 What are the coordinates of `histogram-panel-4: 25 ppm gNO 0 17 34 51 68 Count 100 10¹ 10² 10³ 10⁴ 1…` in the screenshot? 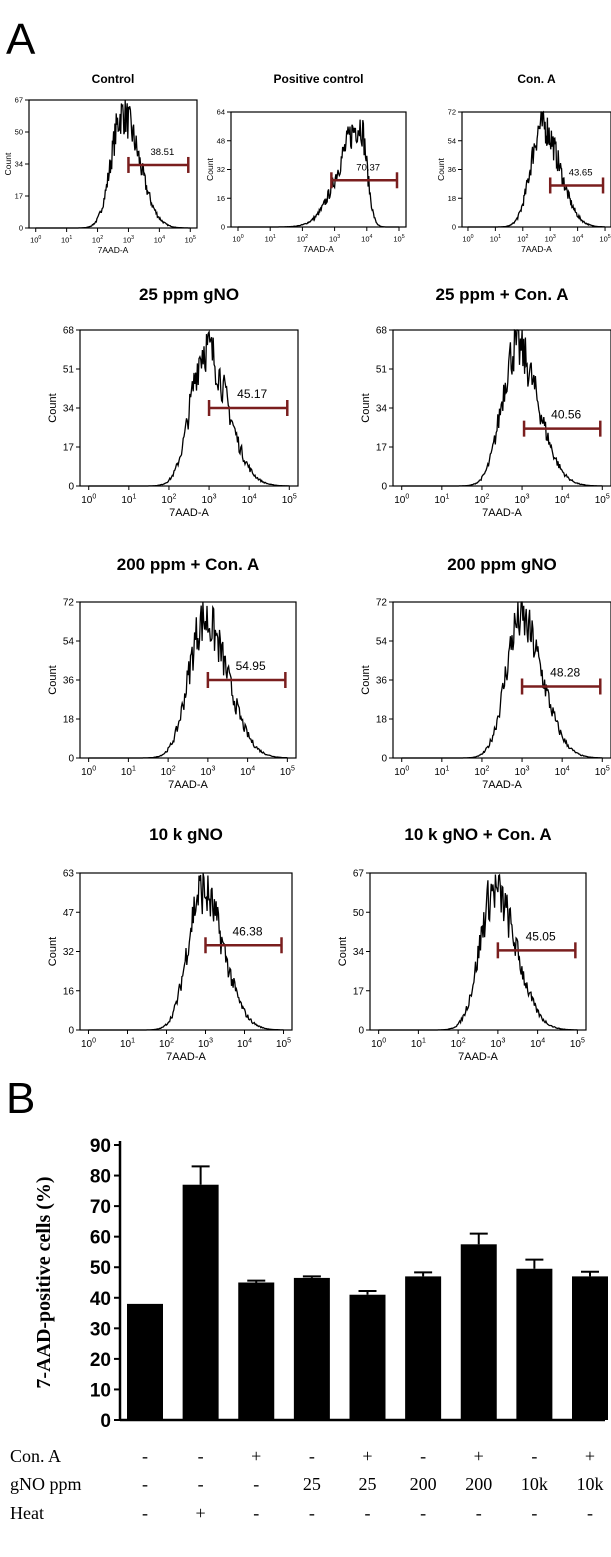 It's located at (173, 402).